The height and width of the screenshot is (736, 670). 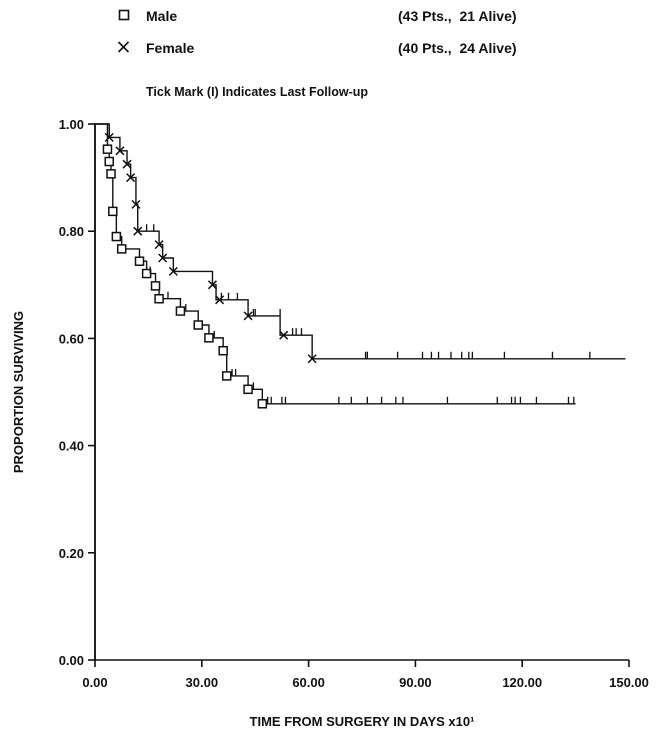 What do you see at coordinates (71, 660) in the screenshot?
I see `y-tick-label: 0.00` at bounding box center [71, 660].